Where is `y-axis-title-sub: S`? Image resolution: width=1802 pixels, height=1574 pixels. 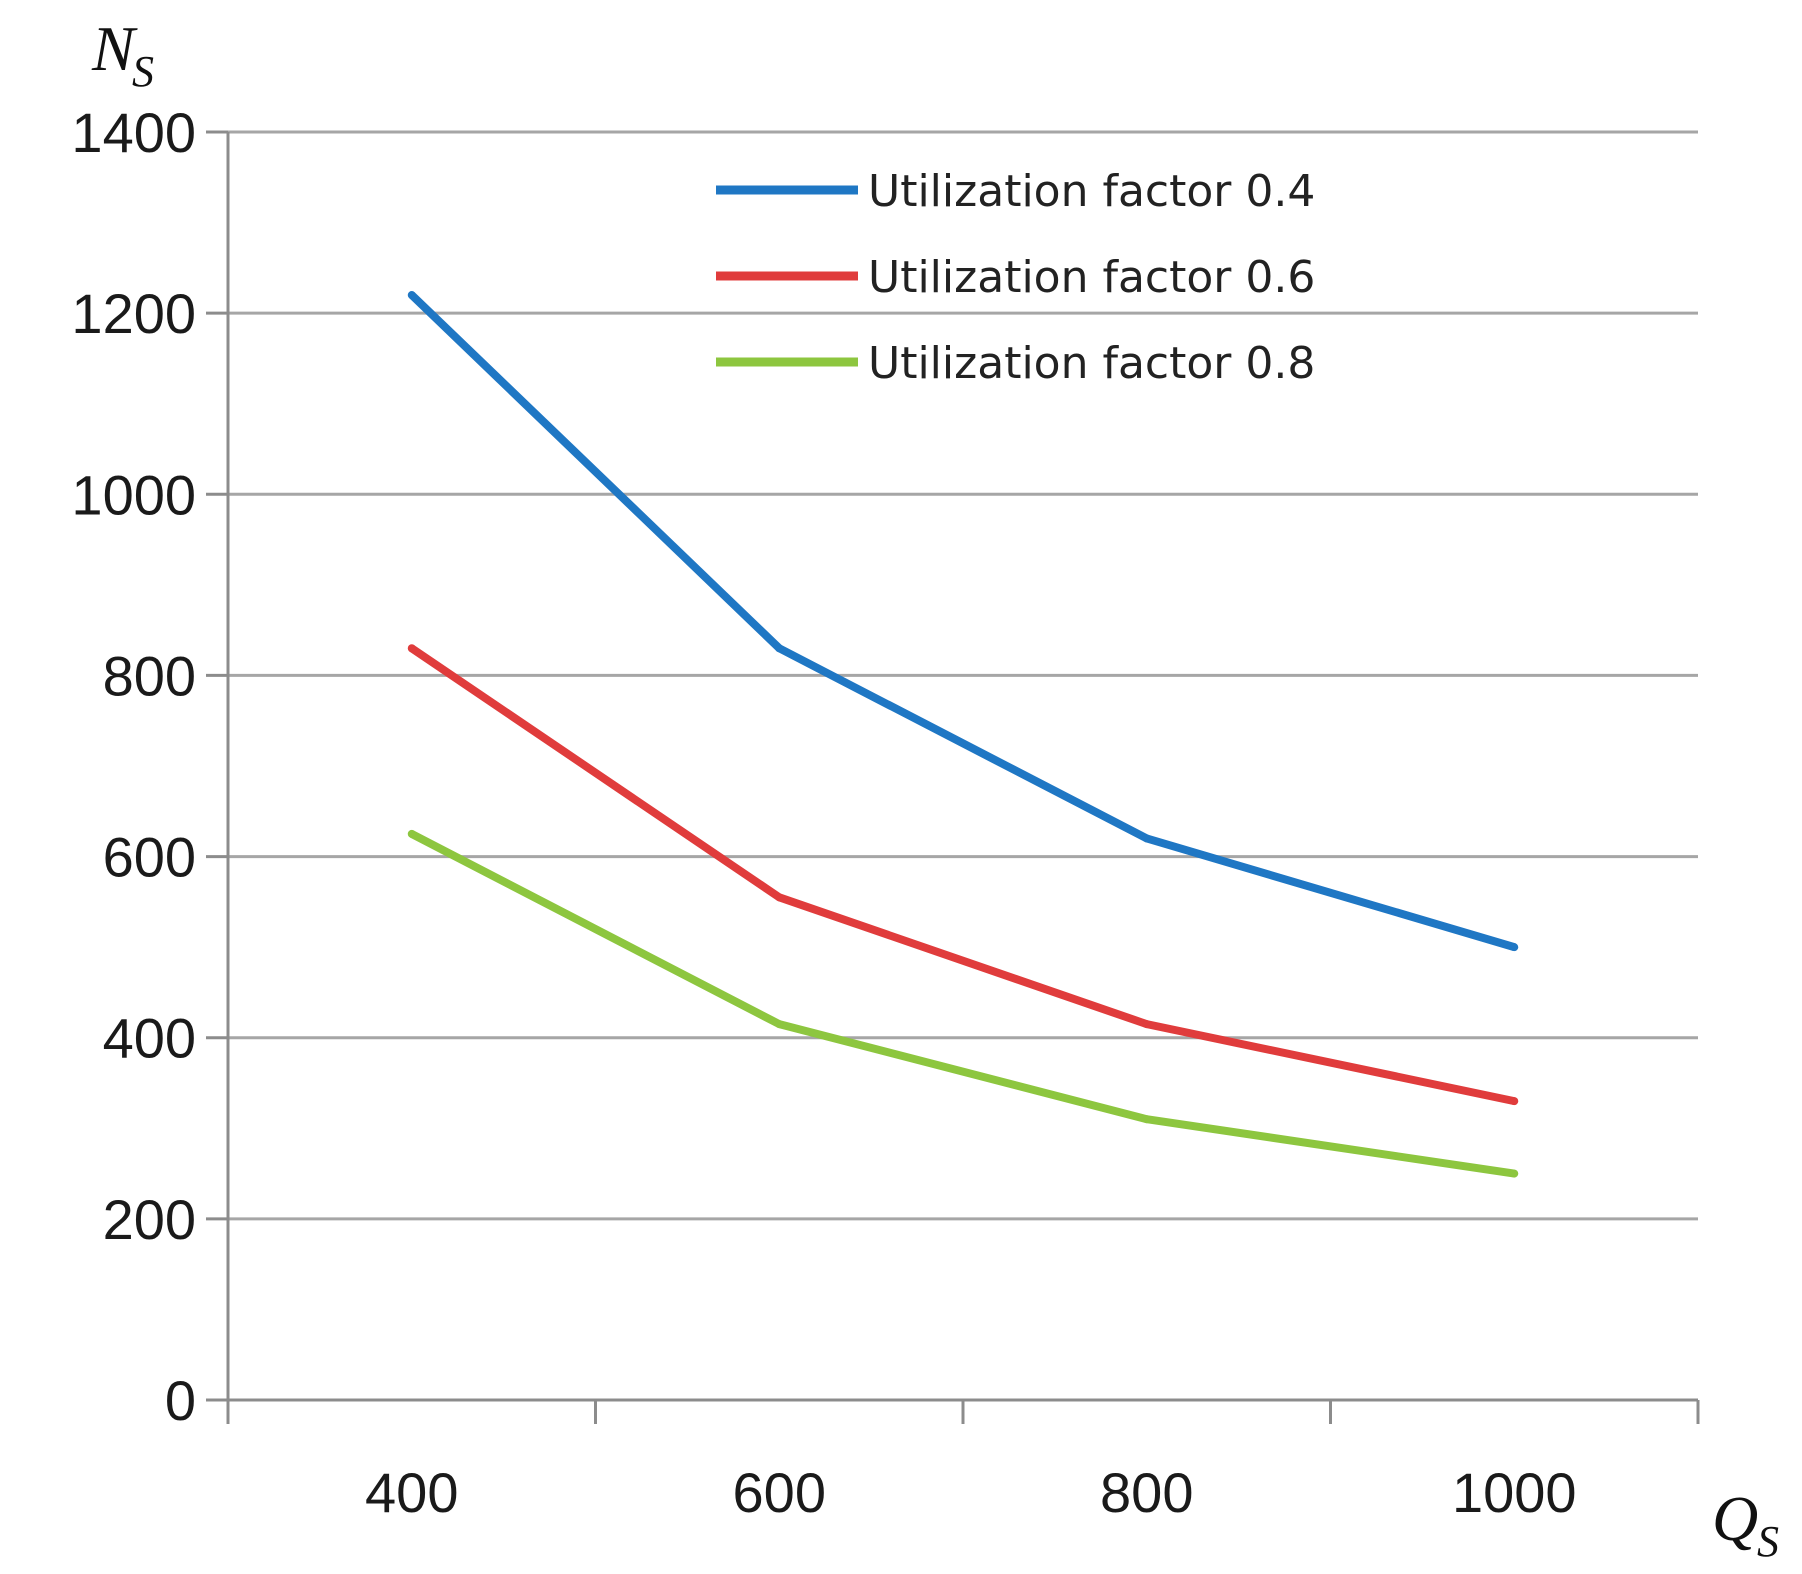 y-axis-title-sub: S is located at coordinates (143, 71).